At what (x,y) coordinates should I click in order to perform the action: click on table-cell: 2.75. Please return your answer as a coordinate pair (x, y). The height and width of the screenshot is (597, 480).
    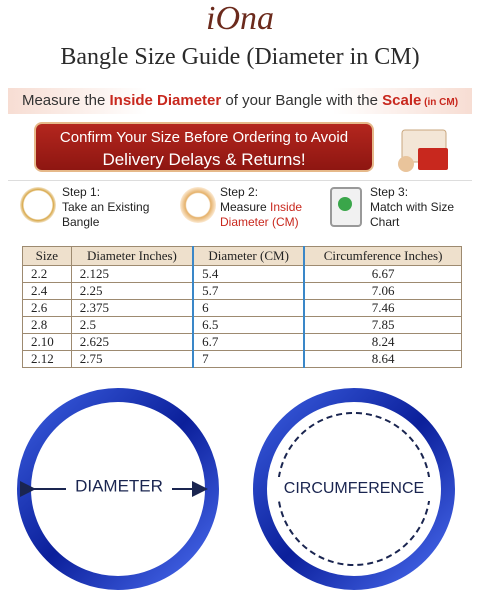
    Looking at the image, I should click on (132, 359).